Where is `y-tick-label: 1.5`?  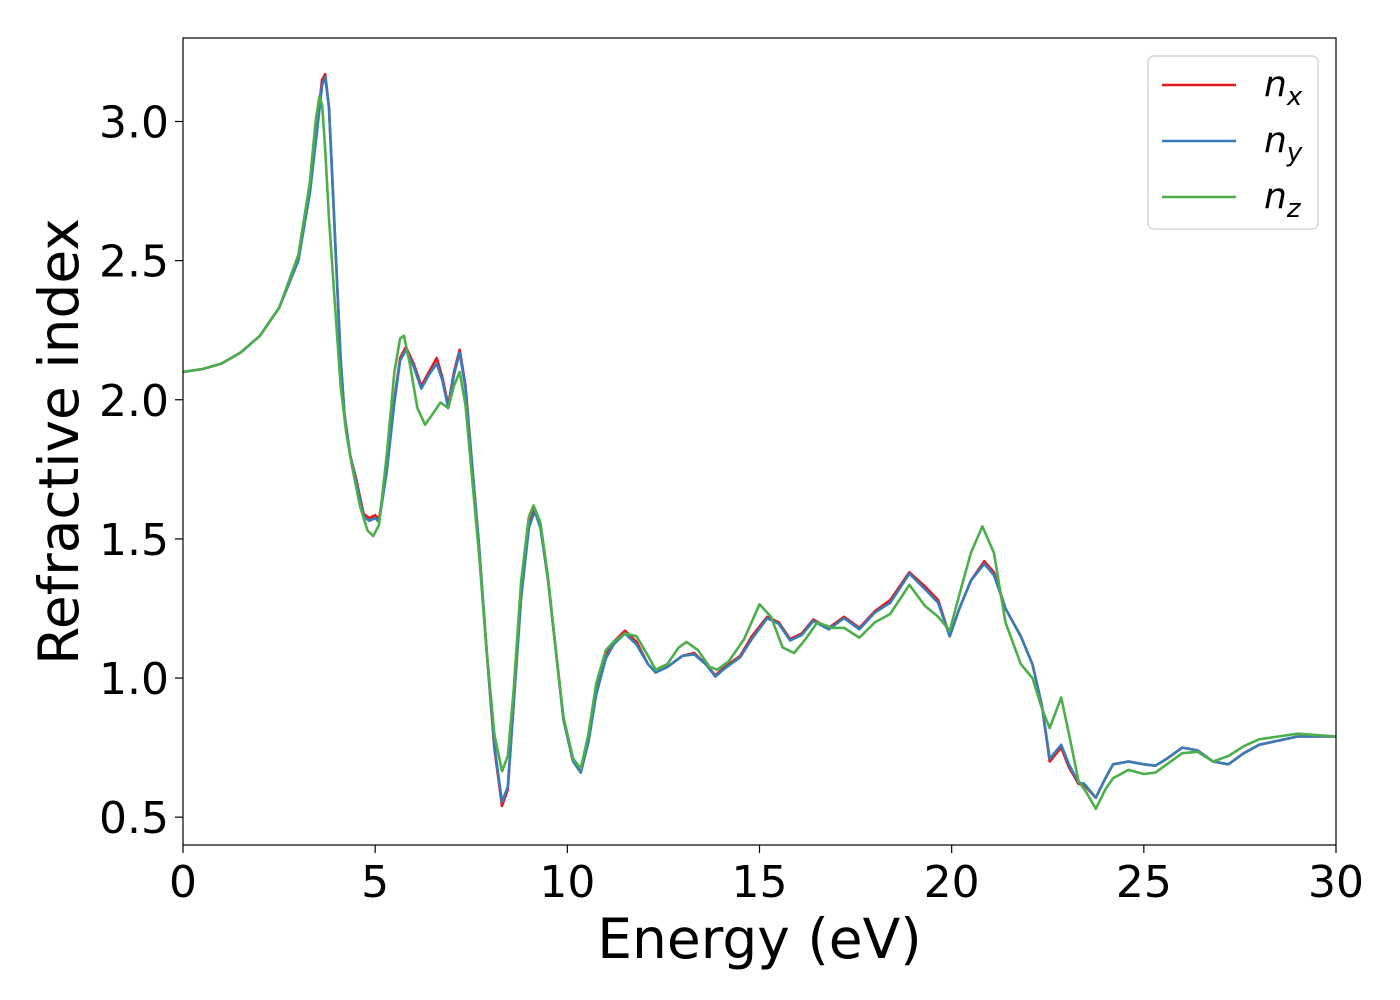
y-tick-label: 1.5 is located at coordinates (134, 540).